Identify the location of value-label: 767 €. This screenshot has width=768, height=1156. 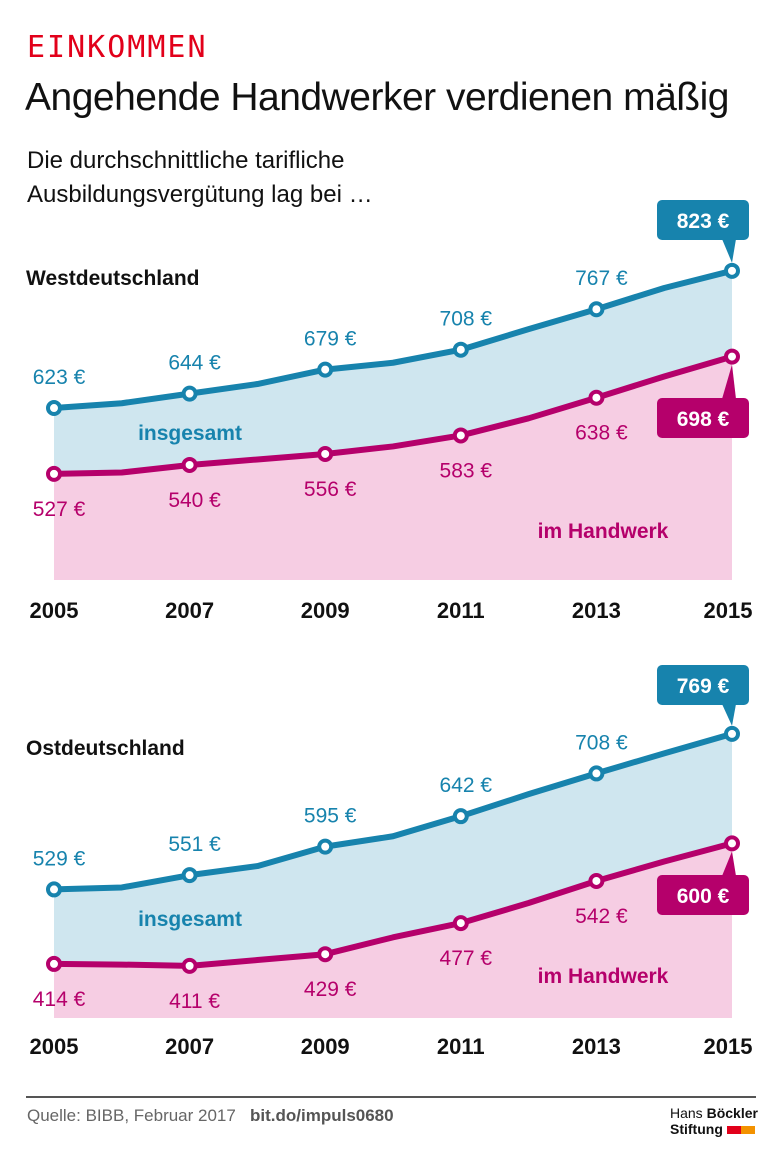
(601, 278).